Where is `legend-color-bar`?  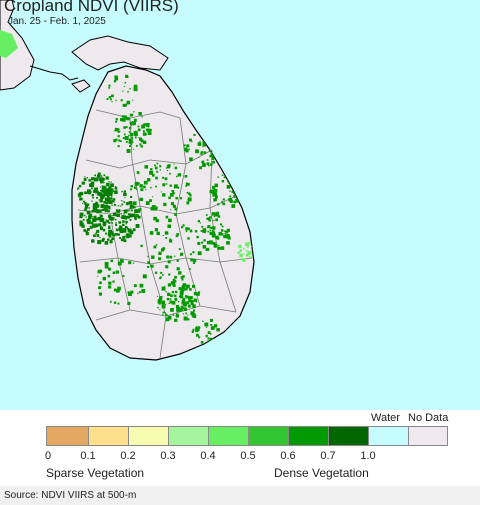
legend-color-bar is located at coordinates (247, 436).